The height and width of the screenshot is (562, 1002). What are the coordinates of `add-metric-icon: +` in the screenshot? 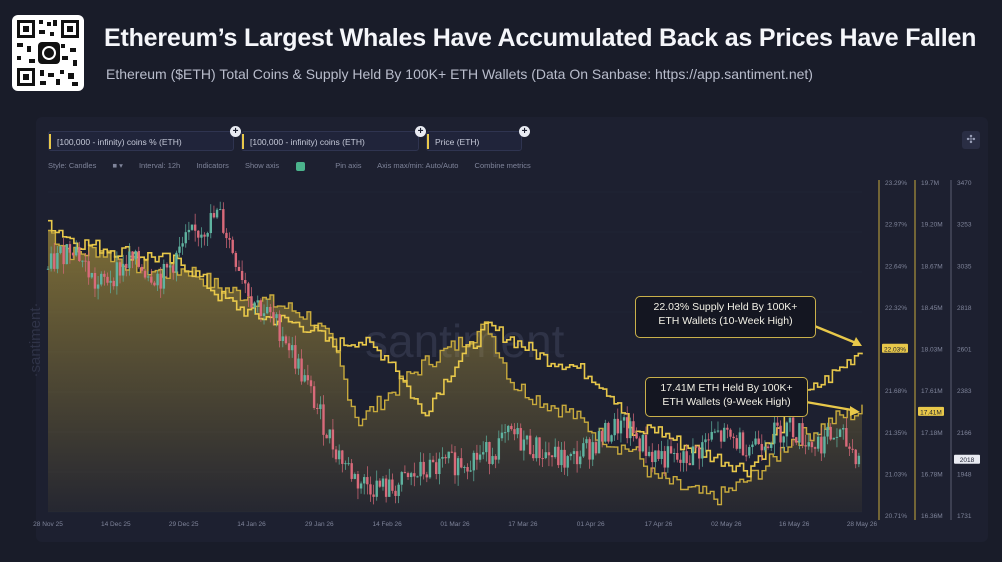 It's located at (524, 131).